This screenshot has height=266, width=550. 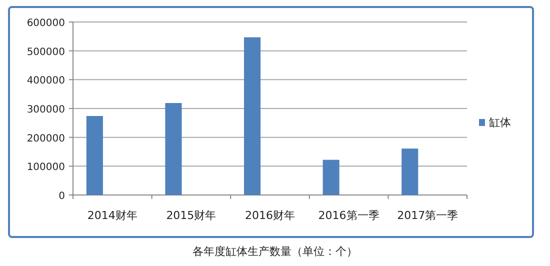 I want to click on y-tick-label: 500000, so click(x=45, y=52).